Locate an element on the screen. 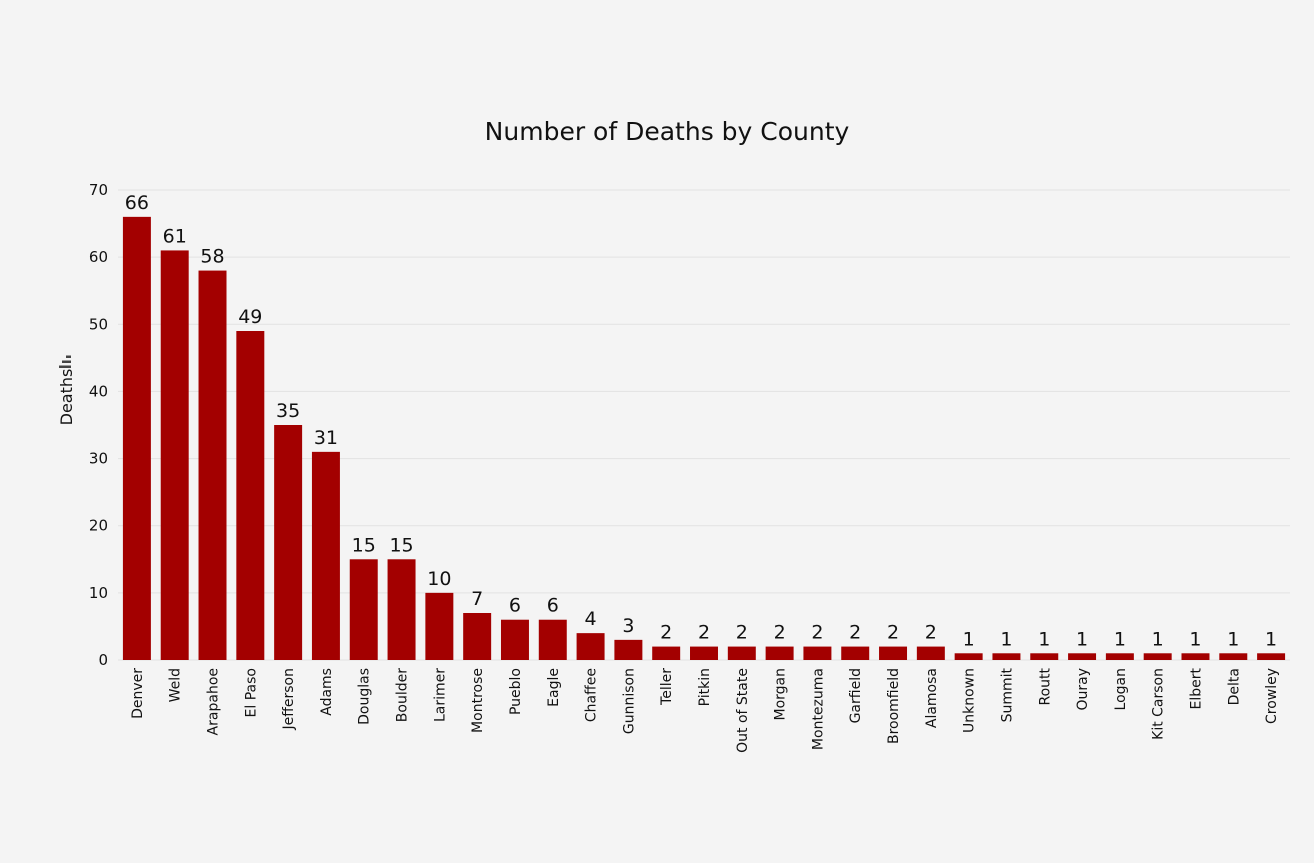 The height and width of the screenshot is (863, 1314). data-label: 31 is located at coordinates (326, 438).